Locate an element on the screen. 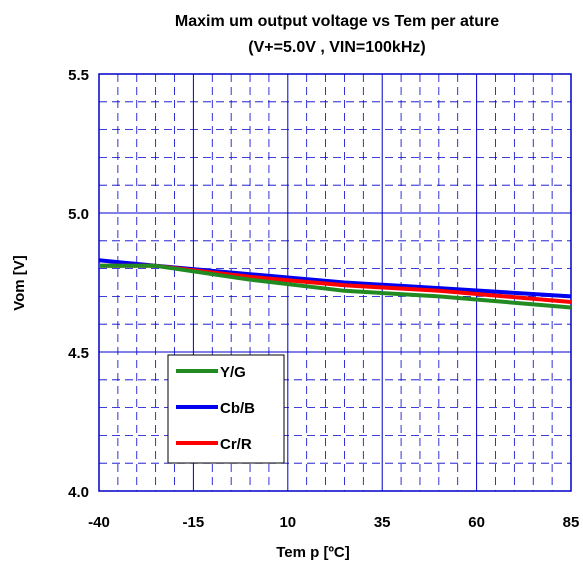 This screenshot has width=583, height=567. x-tick-label: 35 is located at coordinates (382, 522).